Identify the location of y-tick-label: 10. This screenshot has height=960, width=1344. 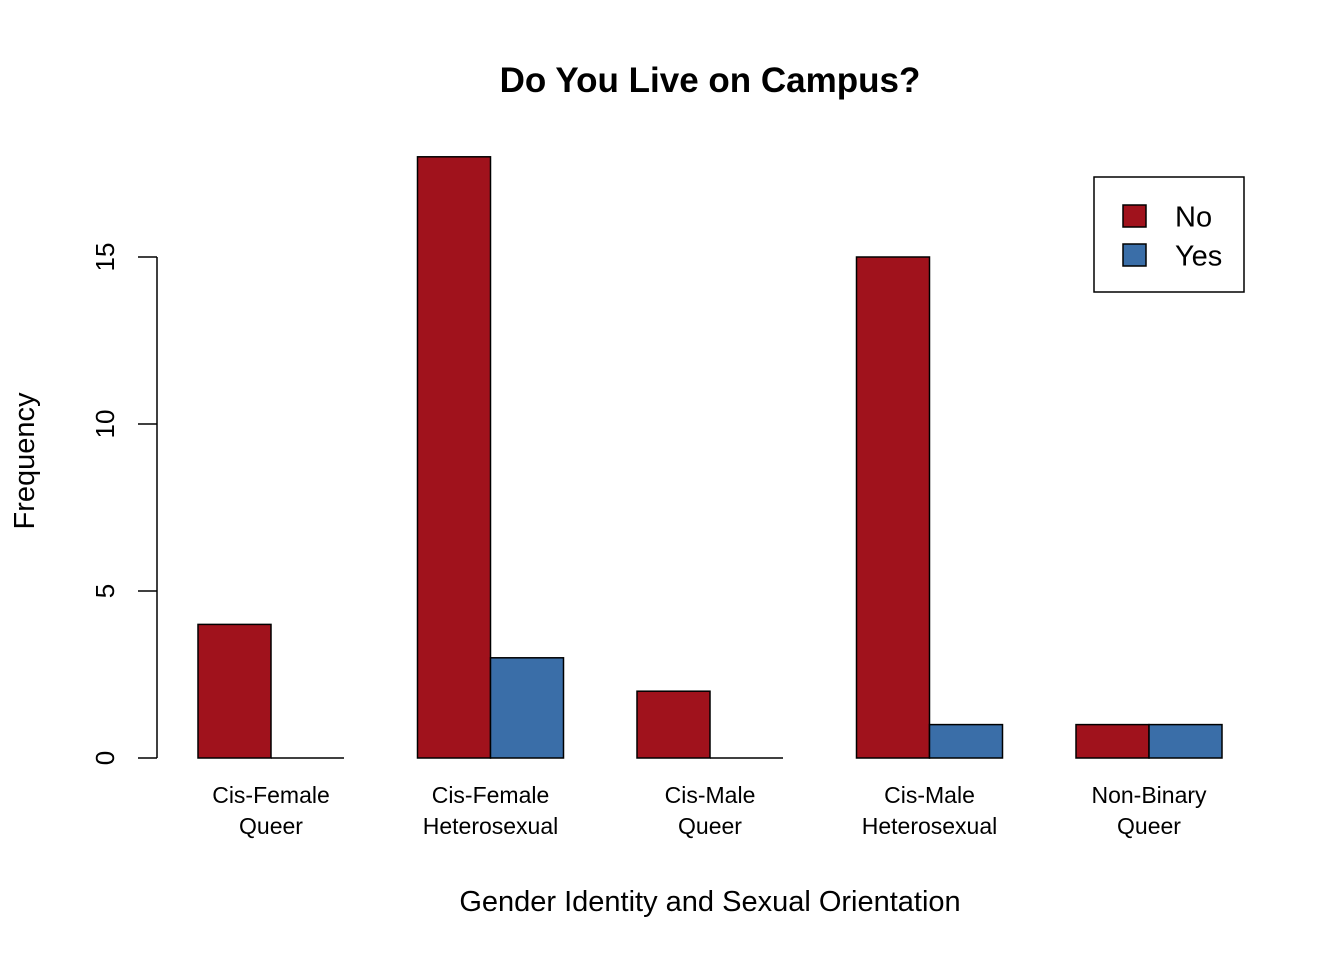
(105, 424).